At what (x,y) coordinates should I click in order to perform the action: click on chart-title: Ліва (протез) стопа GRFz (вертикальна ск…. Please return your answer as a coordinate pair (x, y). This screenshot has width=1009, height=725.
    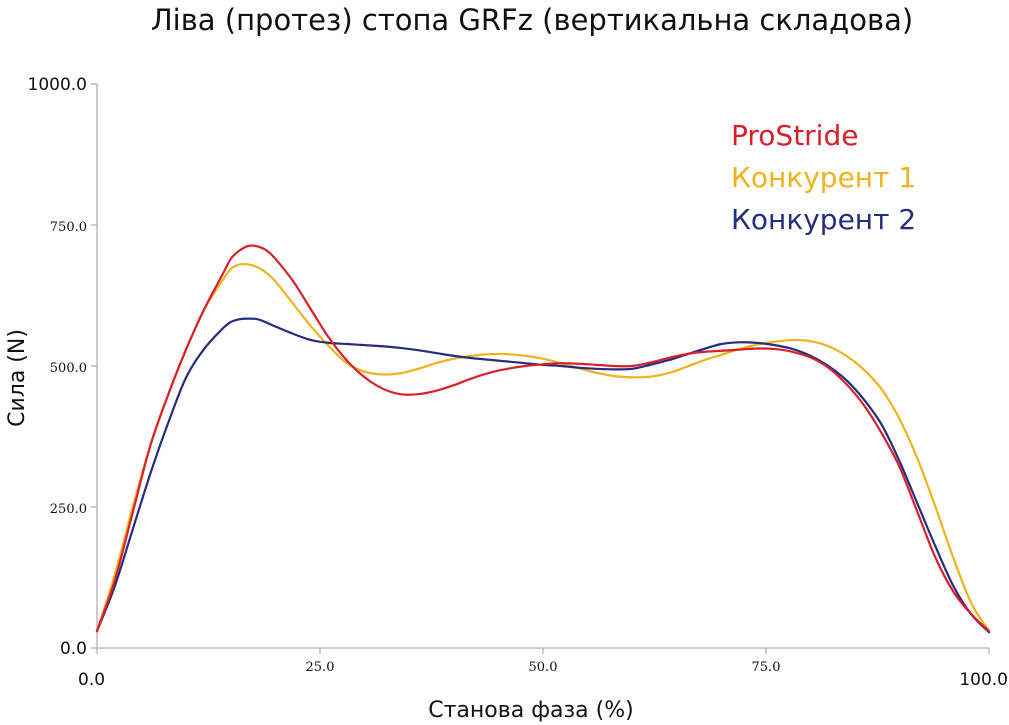
    Looking at the image, I should click on (532, 20).